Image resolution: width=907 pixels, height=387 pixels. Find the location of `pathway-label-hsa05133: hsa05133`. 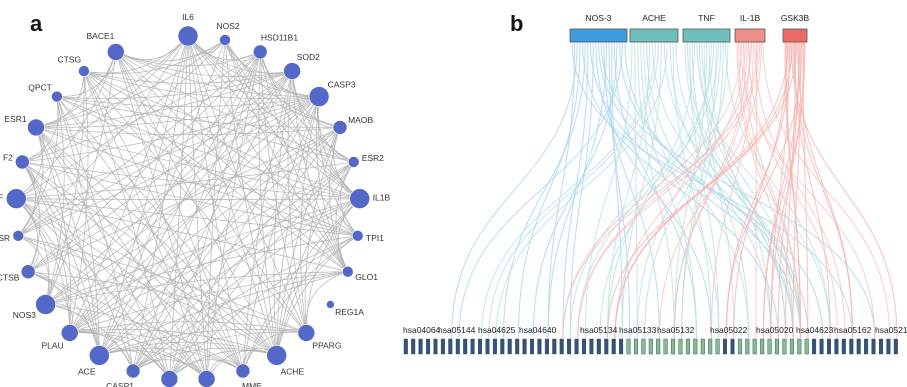

pathway-label-hsa05133: hsa05133 is located at coordinates (638, 330).